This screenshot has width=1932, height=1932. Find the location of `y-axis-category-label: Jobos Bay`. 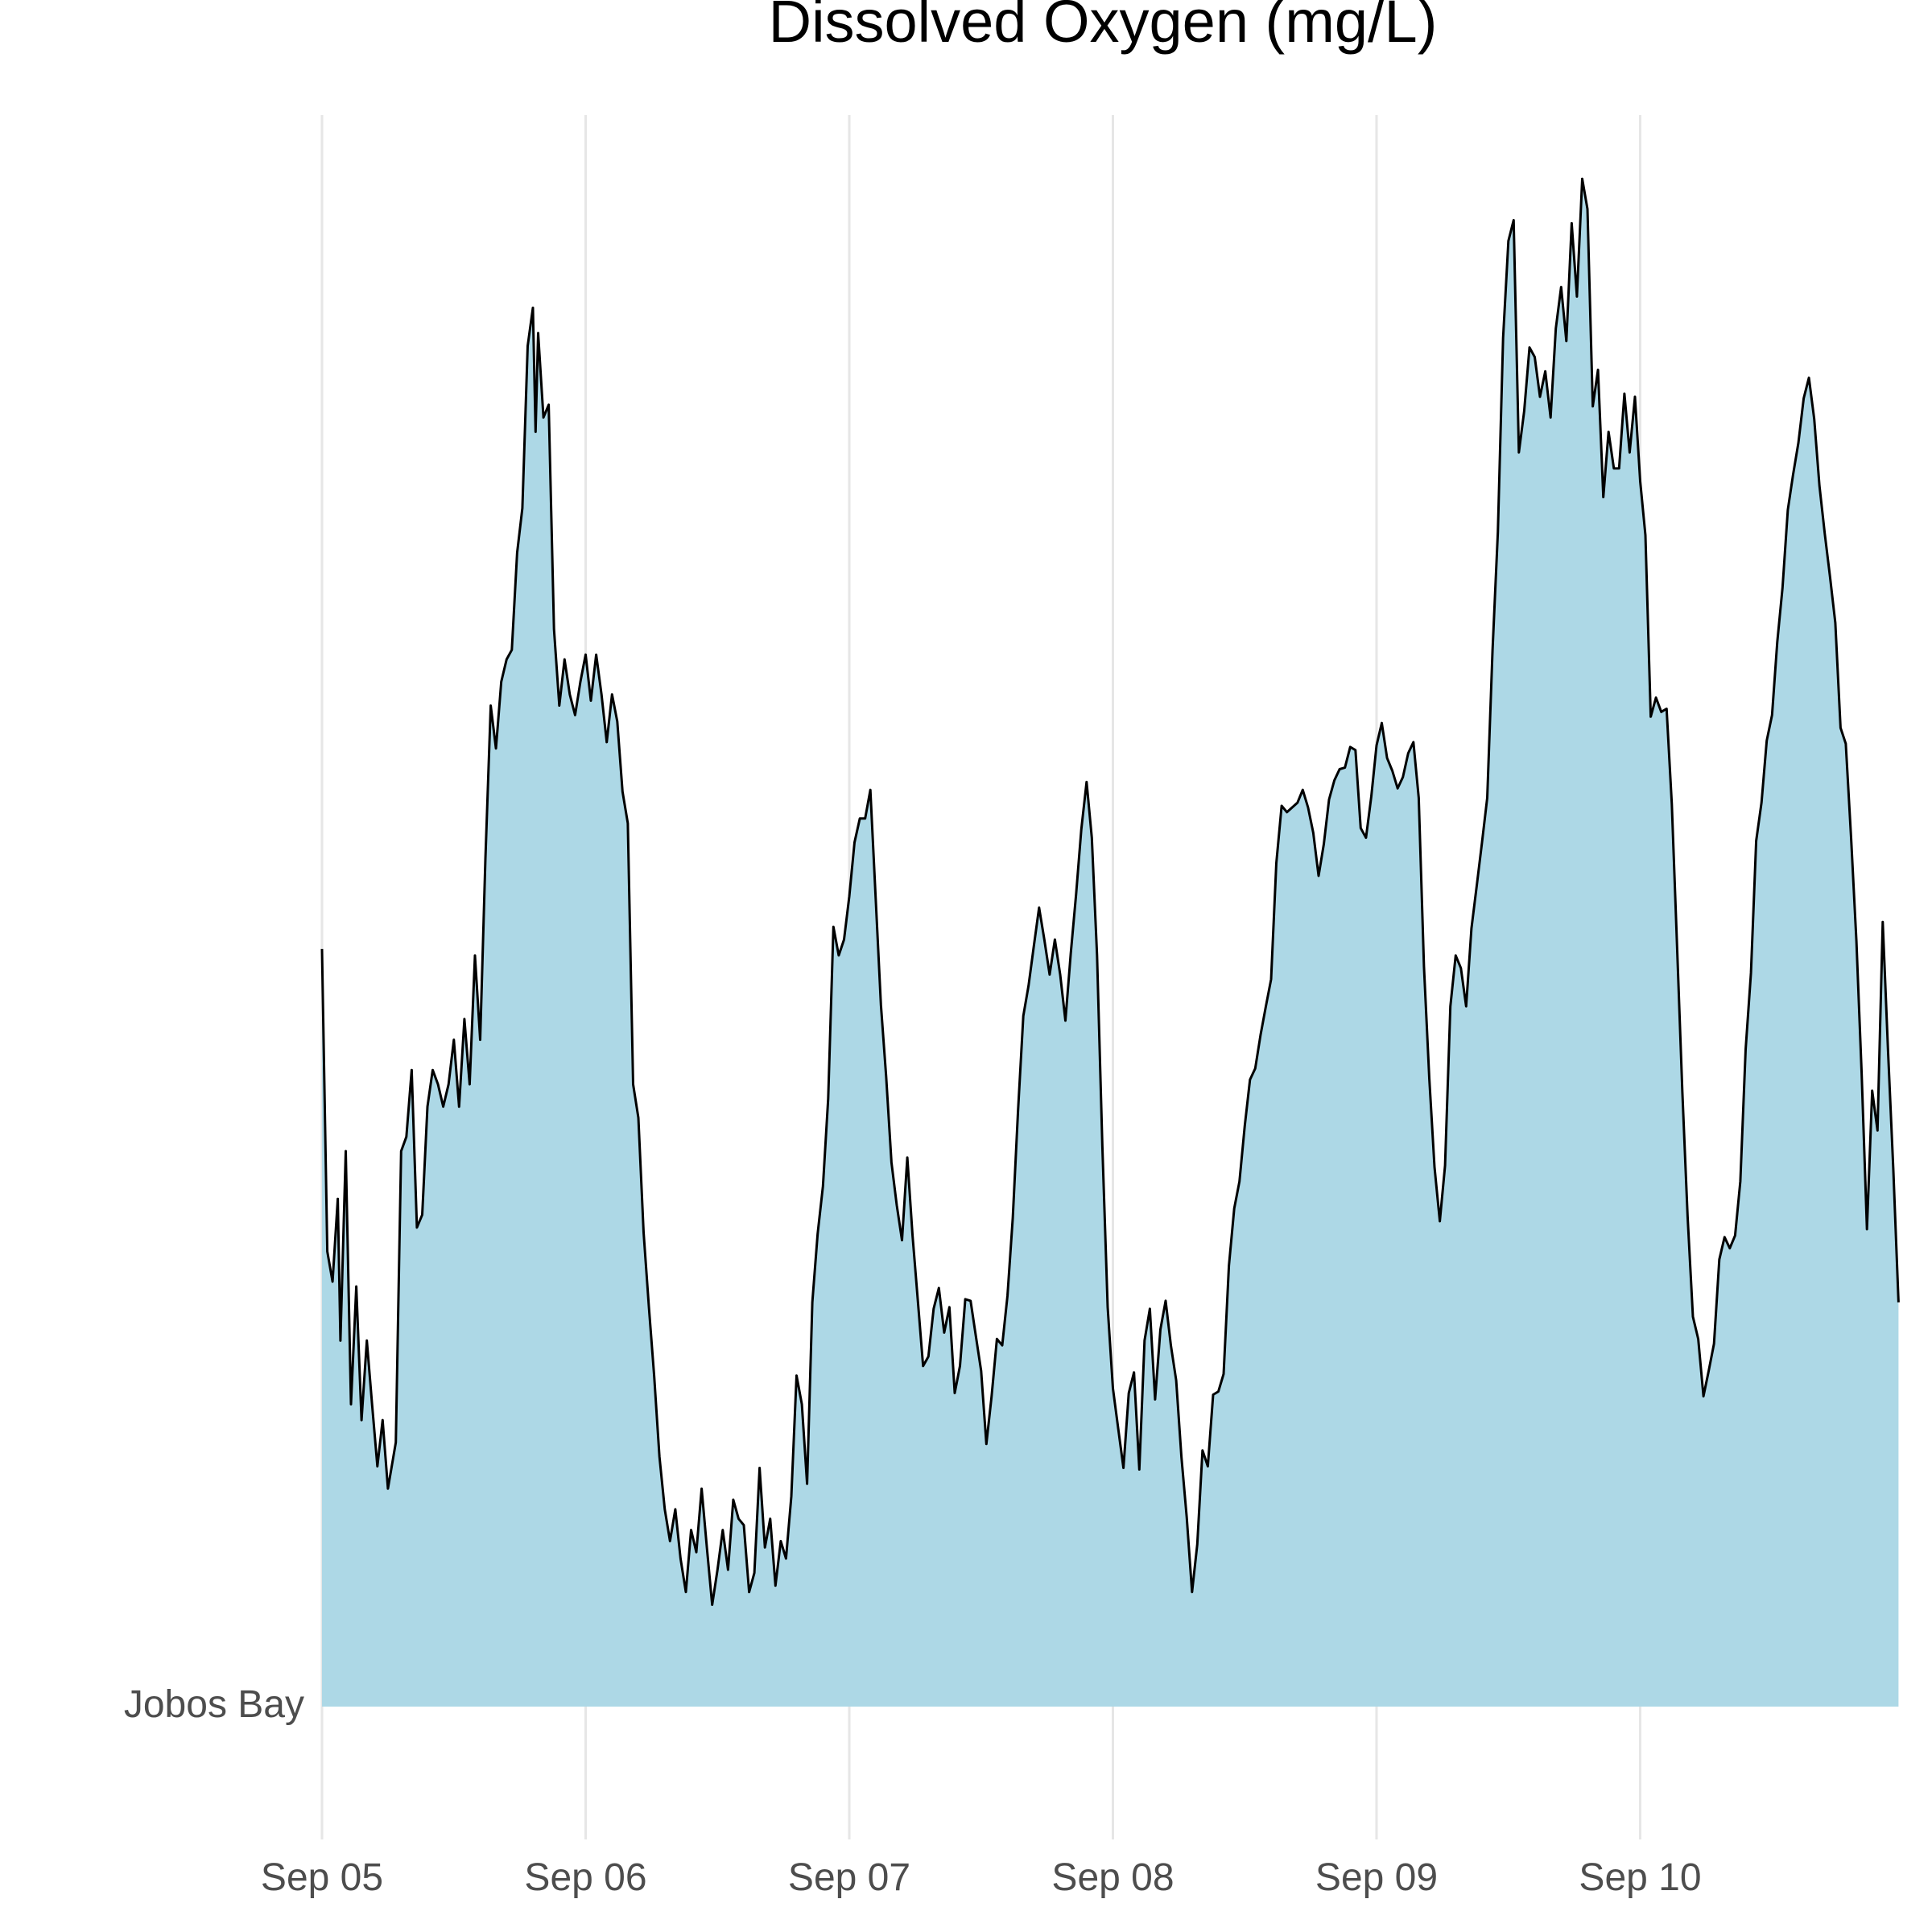

y-axis-category-label: Jobos Bay is located at coordinates (214, 1704).